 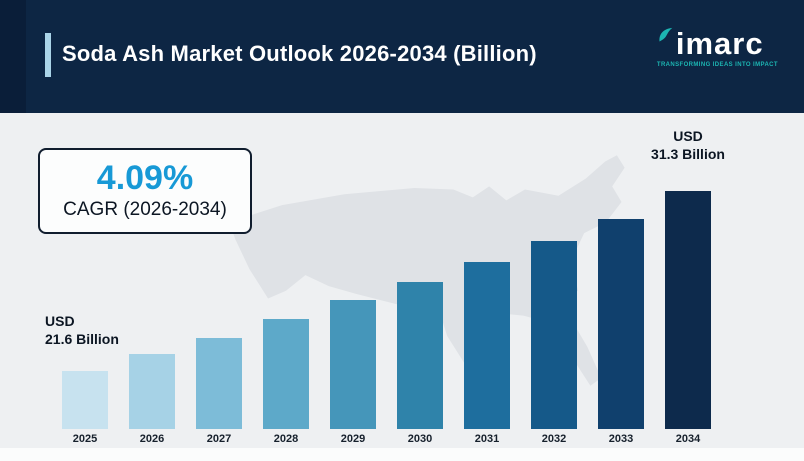 I want to click on x-tick-2034: 2034, so click(x=688, y=439).